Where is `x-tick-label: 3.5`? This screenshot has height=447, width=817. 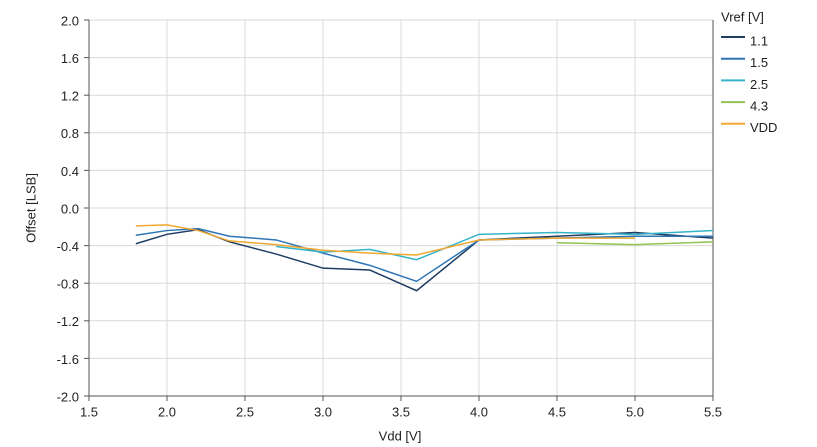 x-tick-label: 3.5 is located at coordinates (401, 411).